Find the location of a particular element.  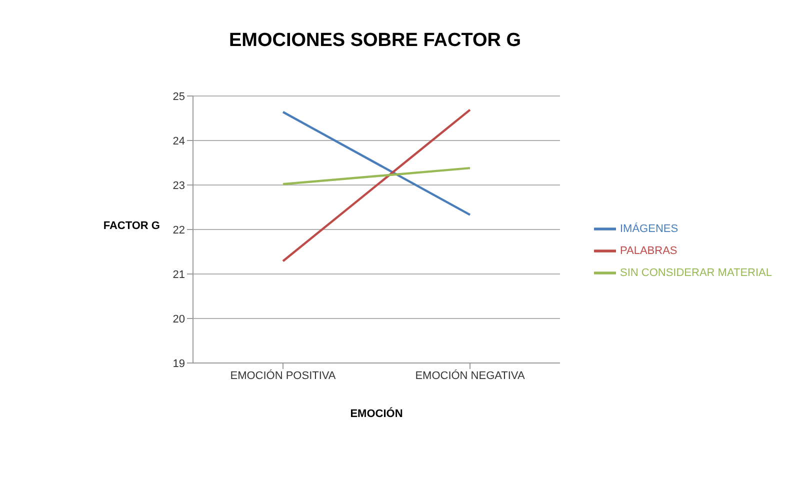

y-tick-label: 21 is located at coordinates (178, 274).